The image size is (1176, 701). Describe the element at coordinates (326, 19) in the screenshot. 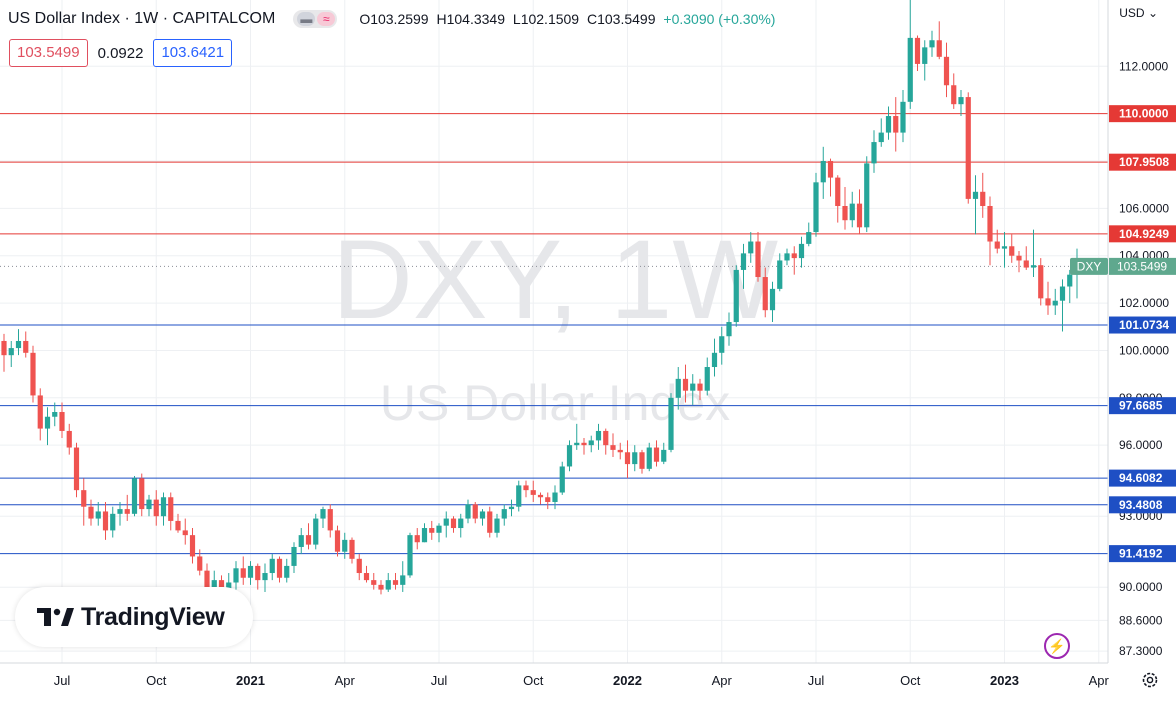

I see `approx-icon: ≈` at that location.